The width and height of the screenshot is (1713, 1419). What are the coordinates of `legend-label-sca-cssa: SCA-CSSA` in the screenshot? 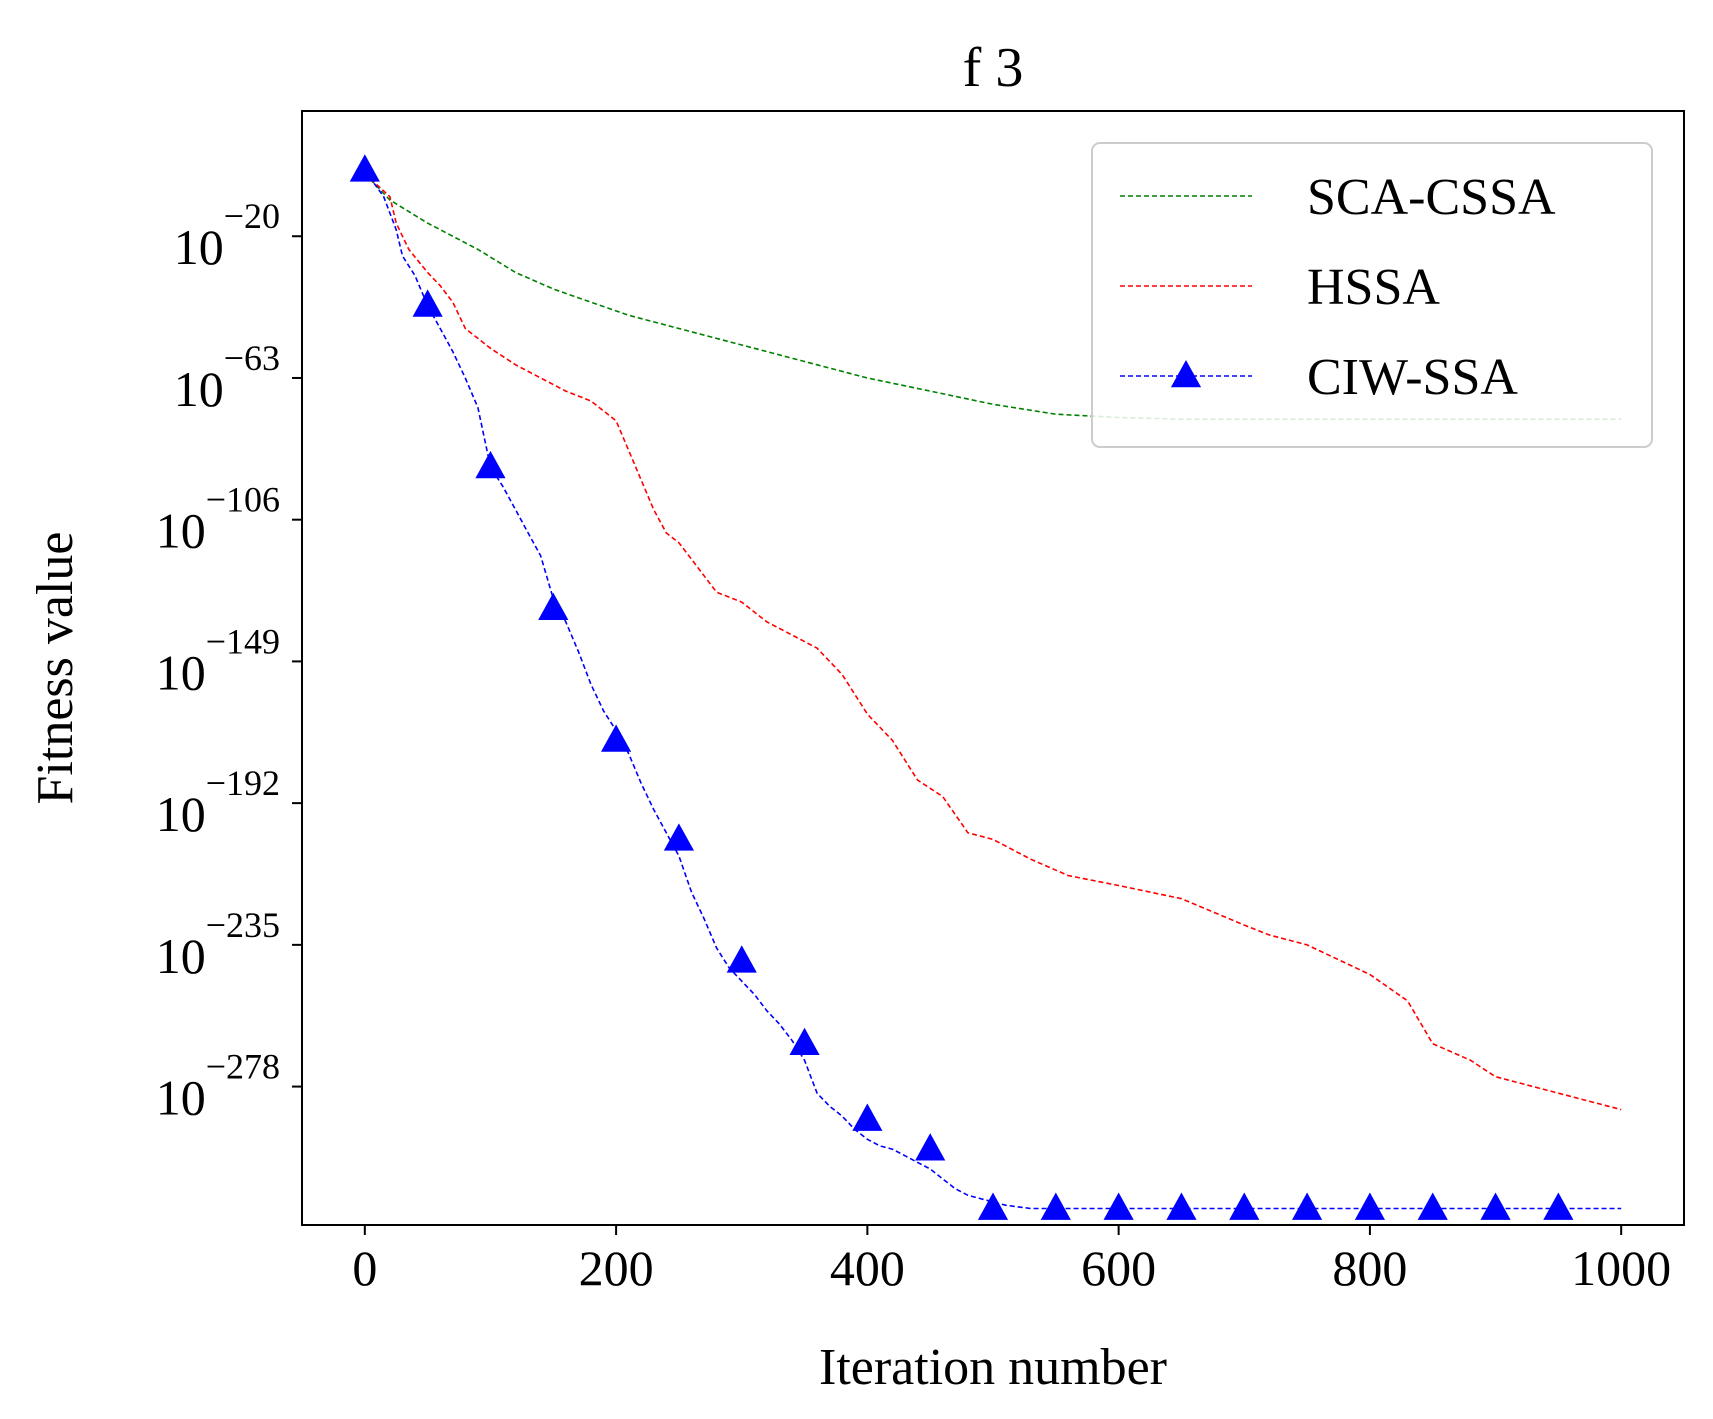 It's located at (1431, 197).